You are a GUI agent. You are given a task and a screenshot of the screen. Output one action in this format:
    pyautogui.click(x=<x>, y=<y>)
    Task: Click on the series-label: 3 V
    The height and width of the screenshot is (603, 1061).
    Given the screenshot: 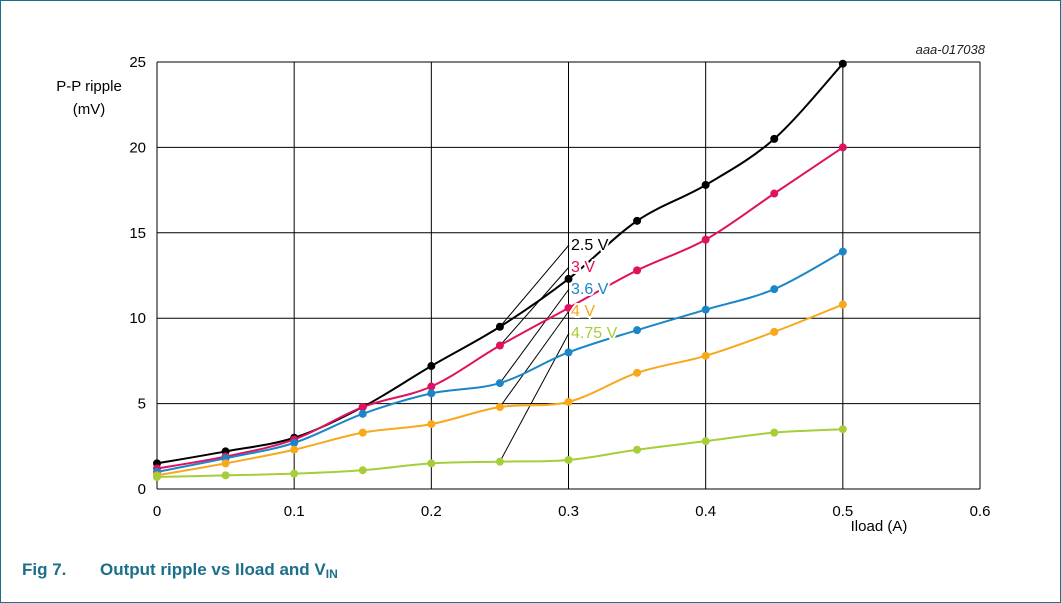 What is the action you would take?
    pyautogui.click(x=583, y=267)
    